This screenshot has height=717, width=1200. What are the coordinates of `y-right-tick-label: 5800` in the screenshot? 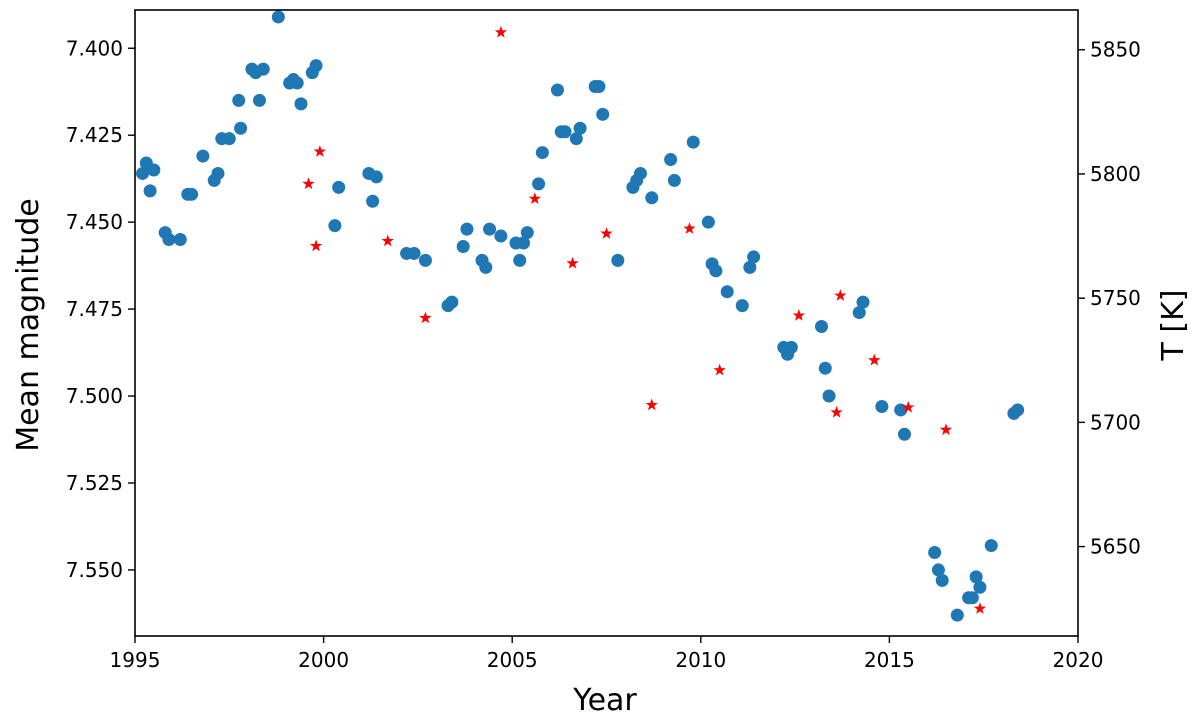 It's located at (1115, 174).